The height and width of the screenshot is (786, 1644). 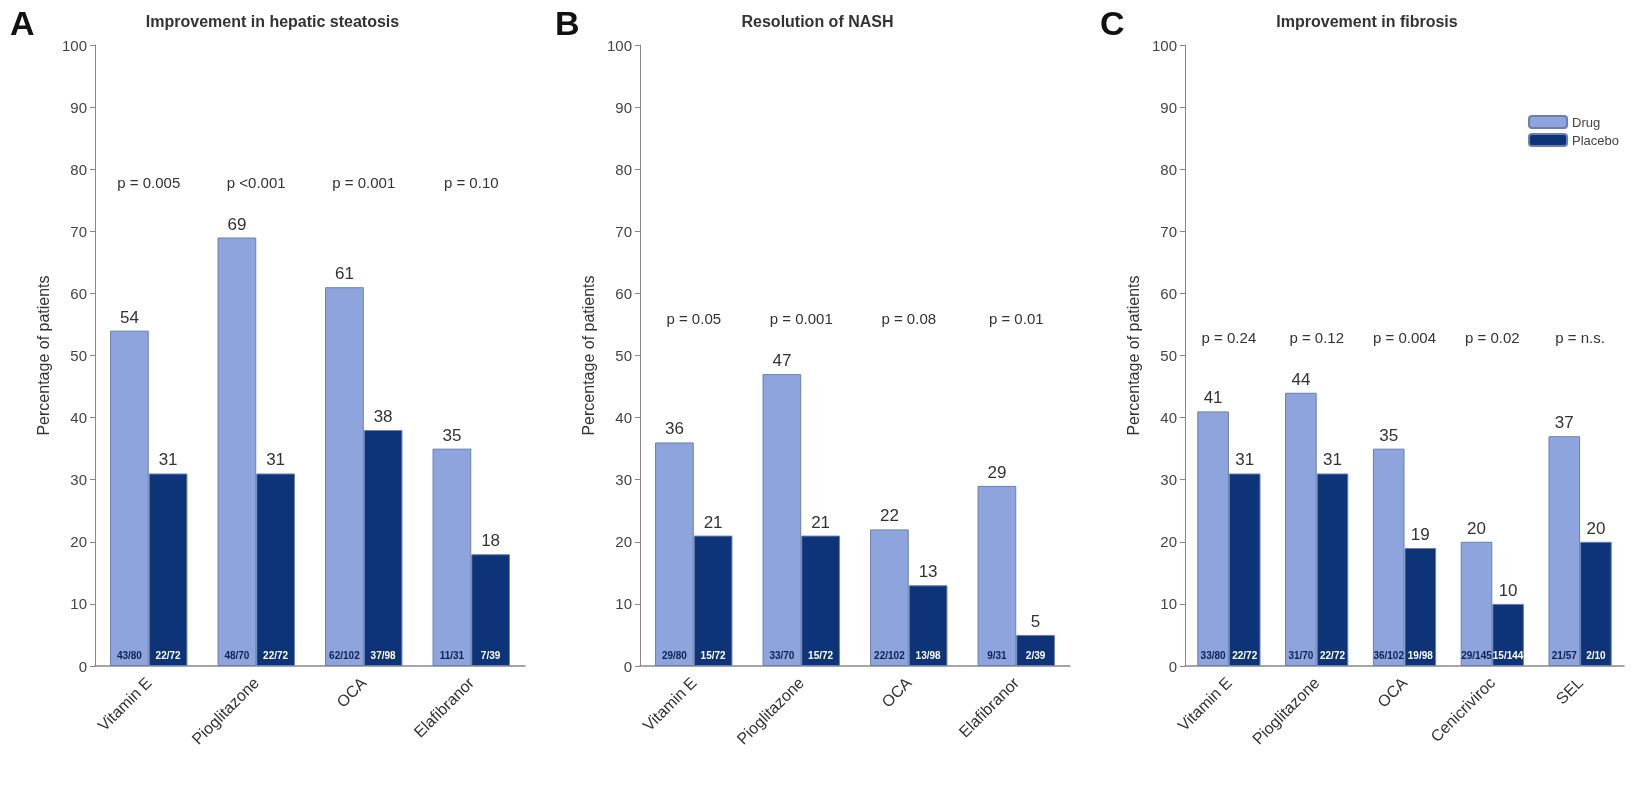 I want to click on annotation: 48/70, so click(x=237, y=655).